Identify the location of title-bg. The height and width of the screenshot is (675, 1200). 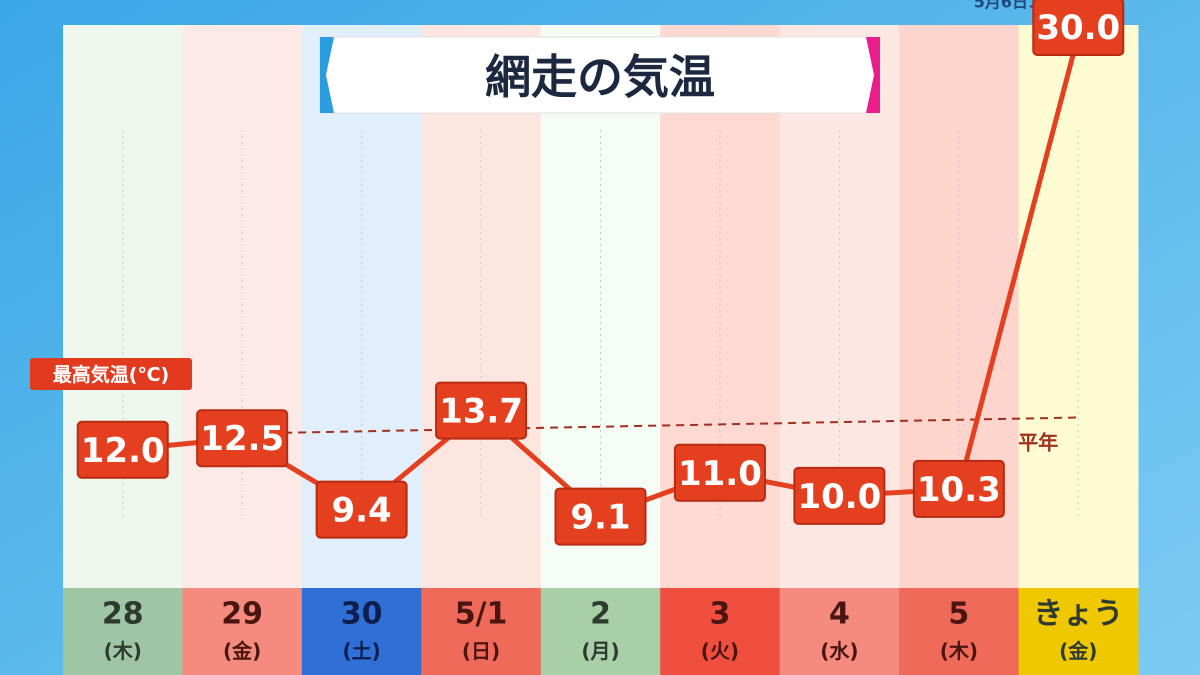
(600, 75).